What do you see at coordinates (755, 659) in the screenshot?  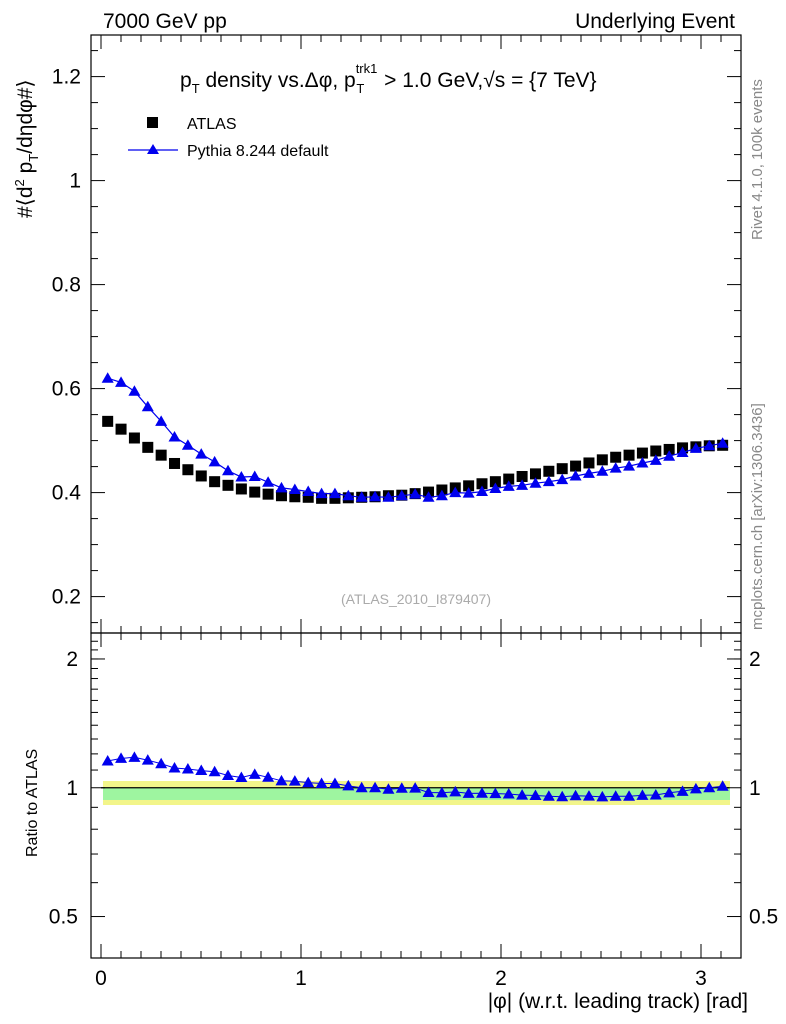 I see `ratio-y-tick-label-right: 2` at bounding box center [755, 659].